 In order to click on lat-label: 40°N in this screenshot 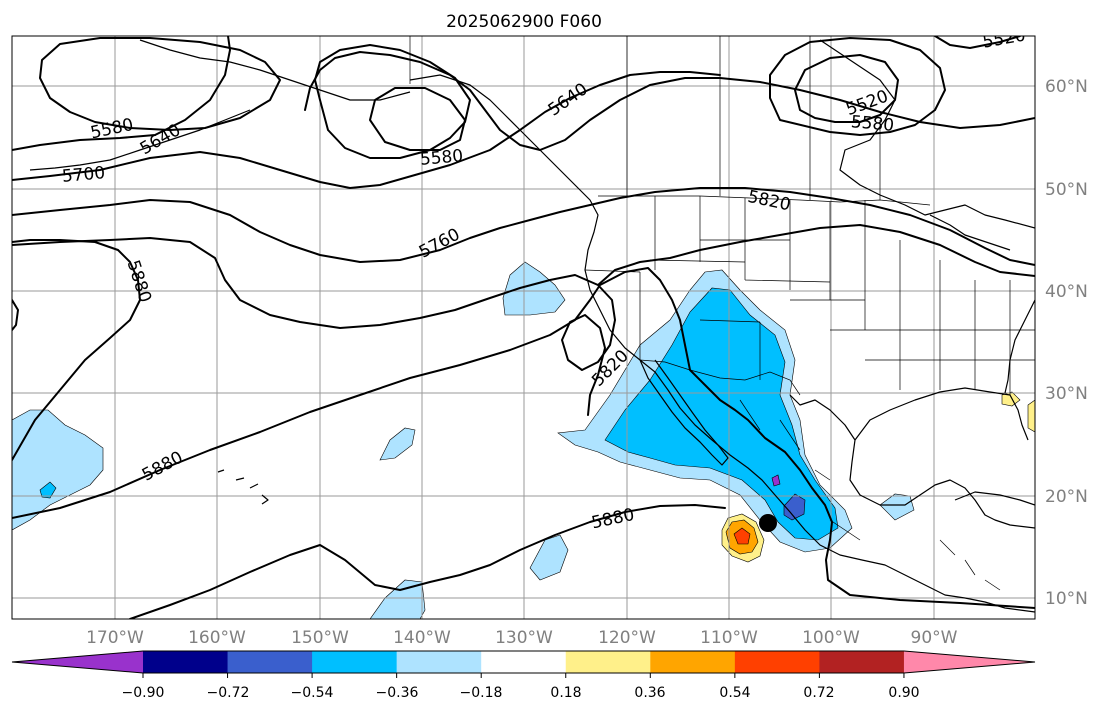, I will do `click(1066, 292)`.